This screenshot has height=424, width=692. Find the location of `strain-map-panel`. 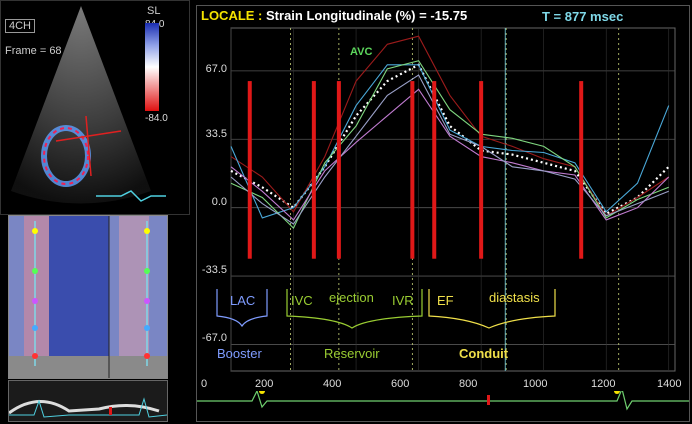

strain-map-panel is located at coordinates (88, 297).